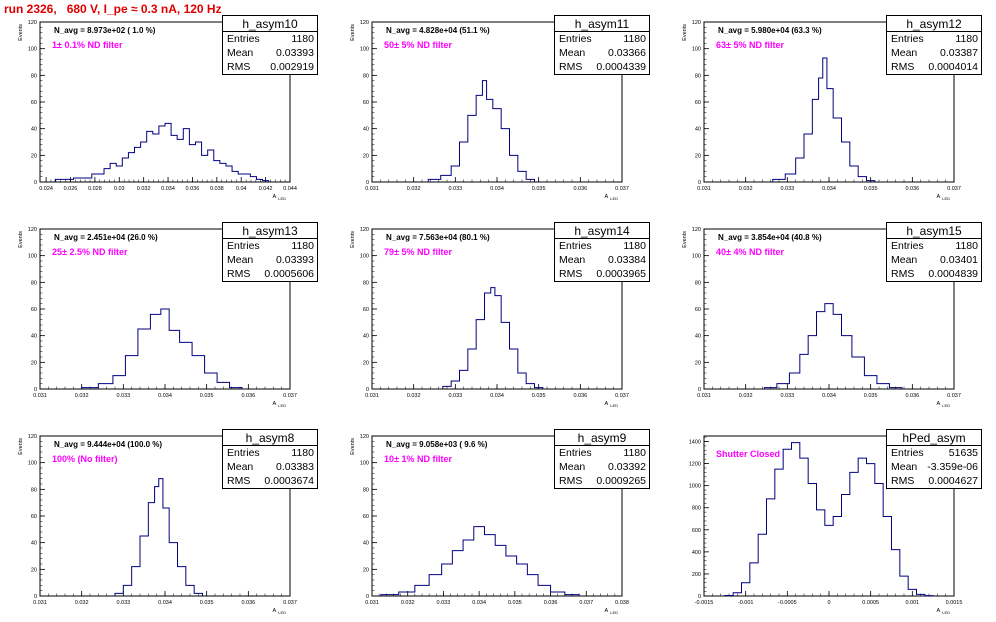  I want to click on navg-label: N_avg = 9.444e+04 (100.0 %), so click(108, 444).